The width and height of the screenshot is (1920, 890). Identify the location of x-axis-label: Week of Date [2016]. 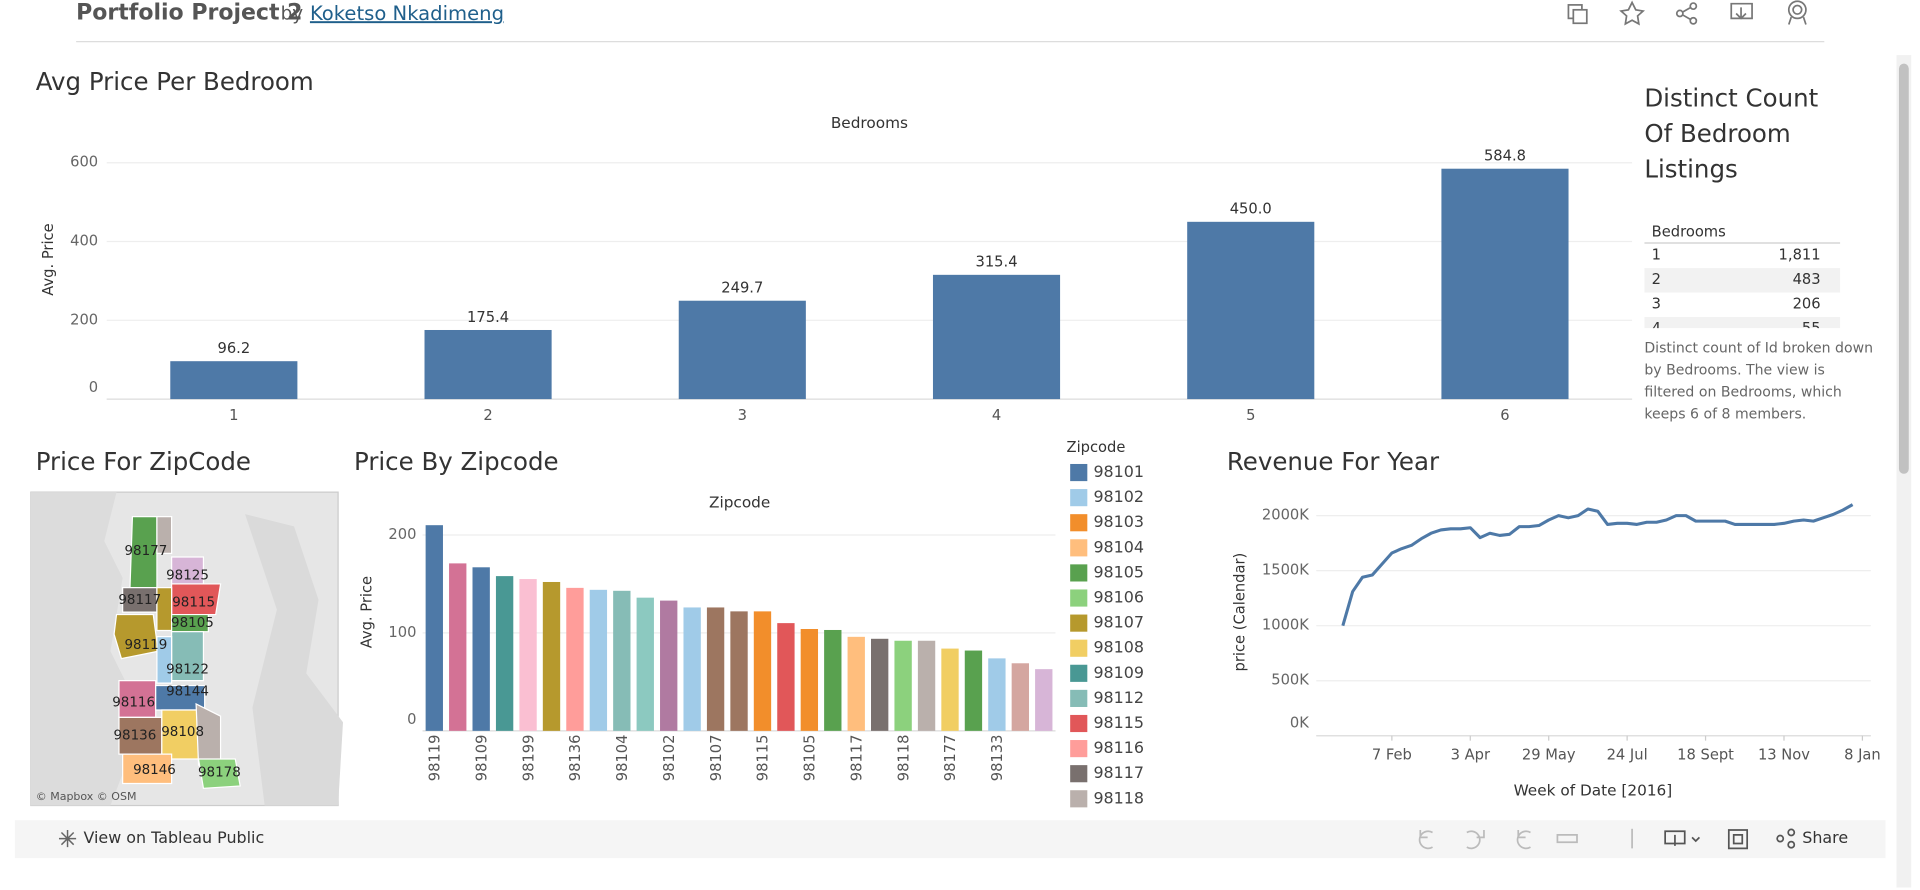
(1593, 790).